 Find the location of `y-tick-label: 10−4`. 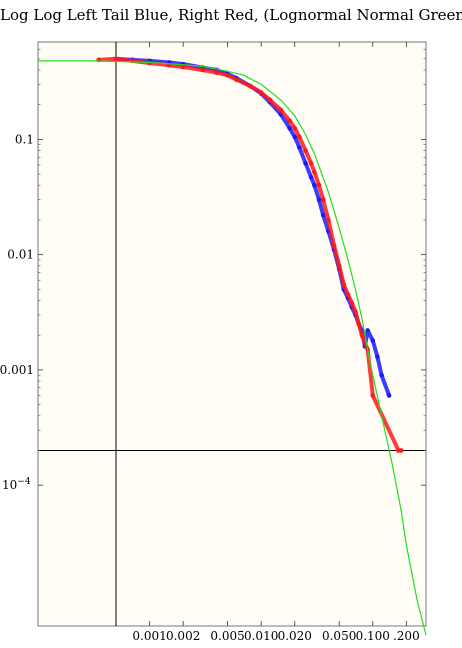

y-tick-label: 10−4 is located at coordinates (16, 484).